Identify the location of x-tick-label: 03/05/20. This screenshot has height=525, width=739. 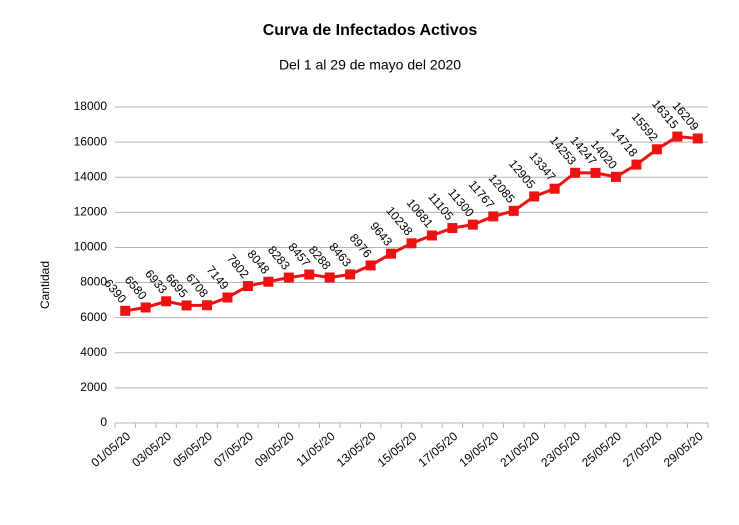
(151, 449).